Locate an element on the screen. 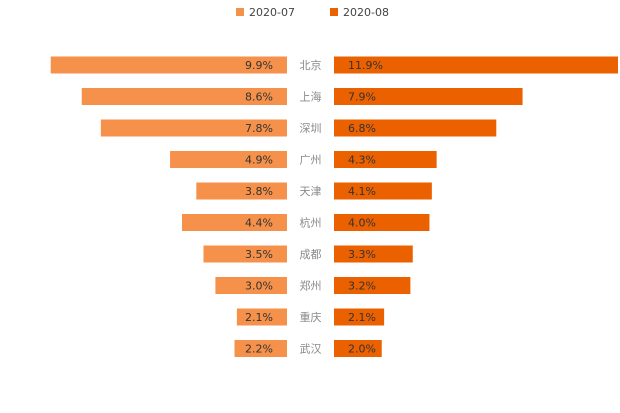 The image size is (620, 413). data-label-2020-08-8: 2.1% is located at coordinates (362, 317).